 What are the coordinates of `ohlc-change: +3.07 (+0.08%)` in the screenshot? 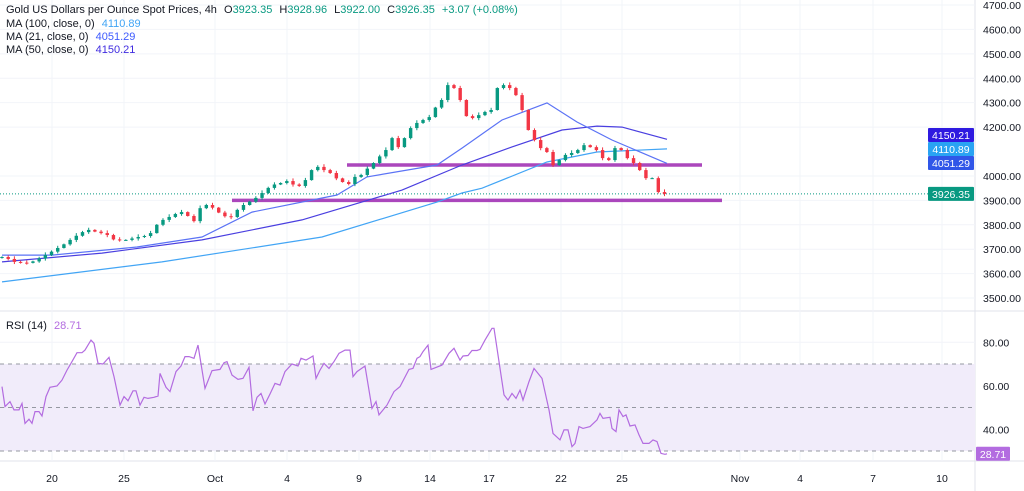 It's located at (479, 10).